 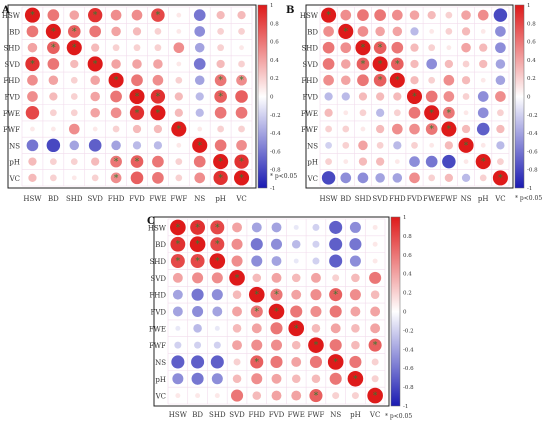 What do you see at coordinates (217, 415) in the screenshot?
I see `column-label: SHD` at bounding box center [217, 415].